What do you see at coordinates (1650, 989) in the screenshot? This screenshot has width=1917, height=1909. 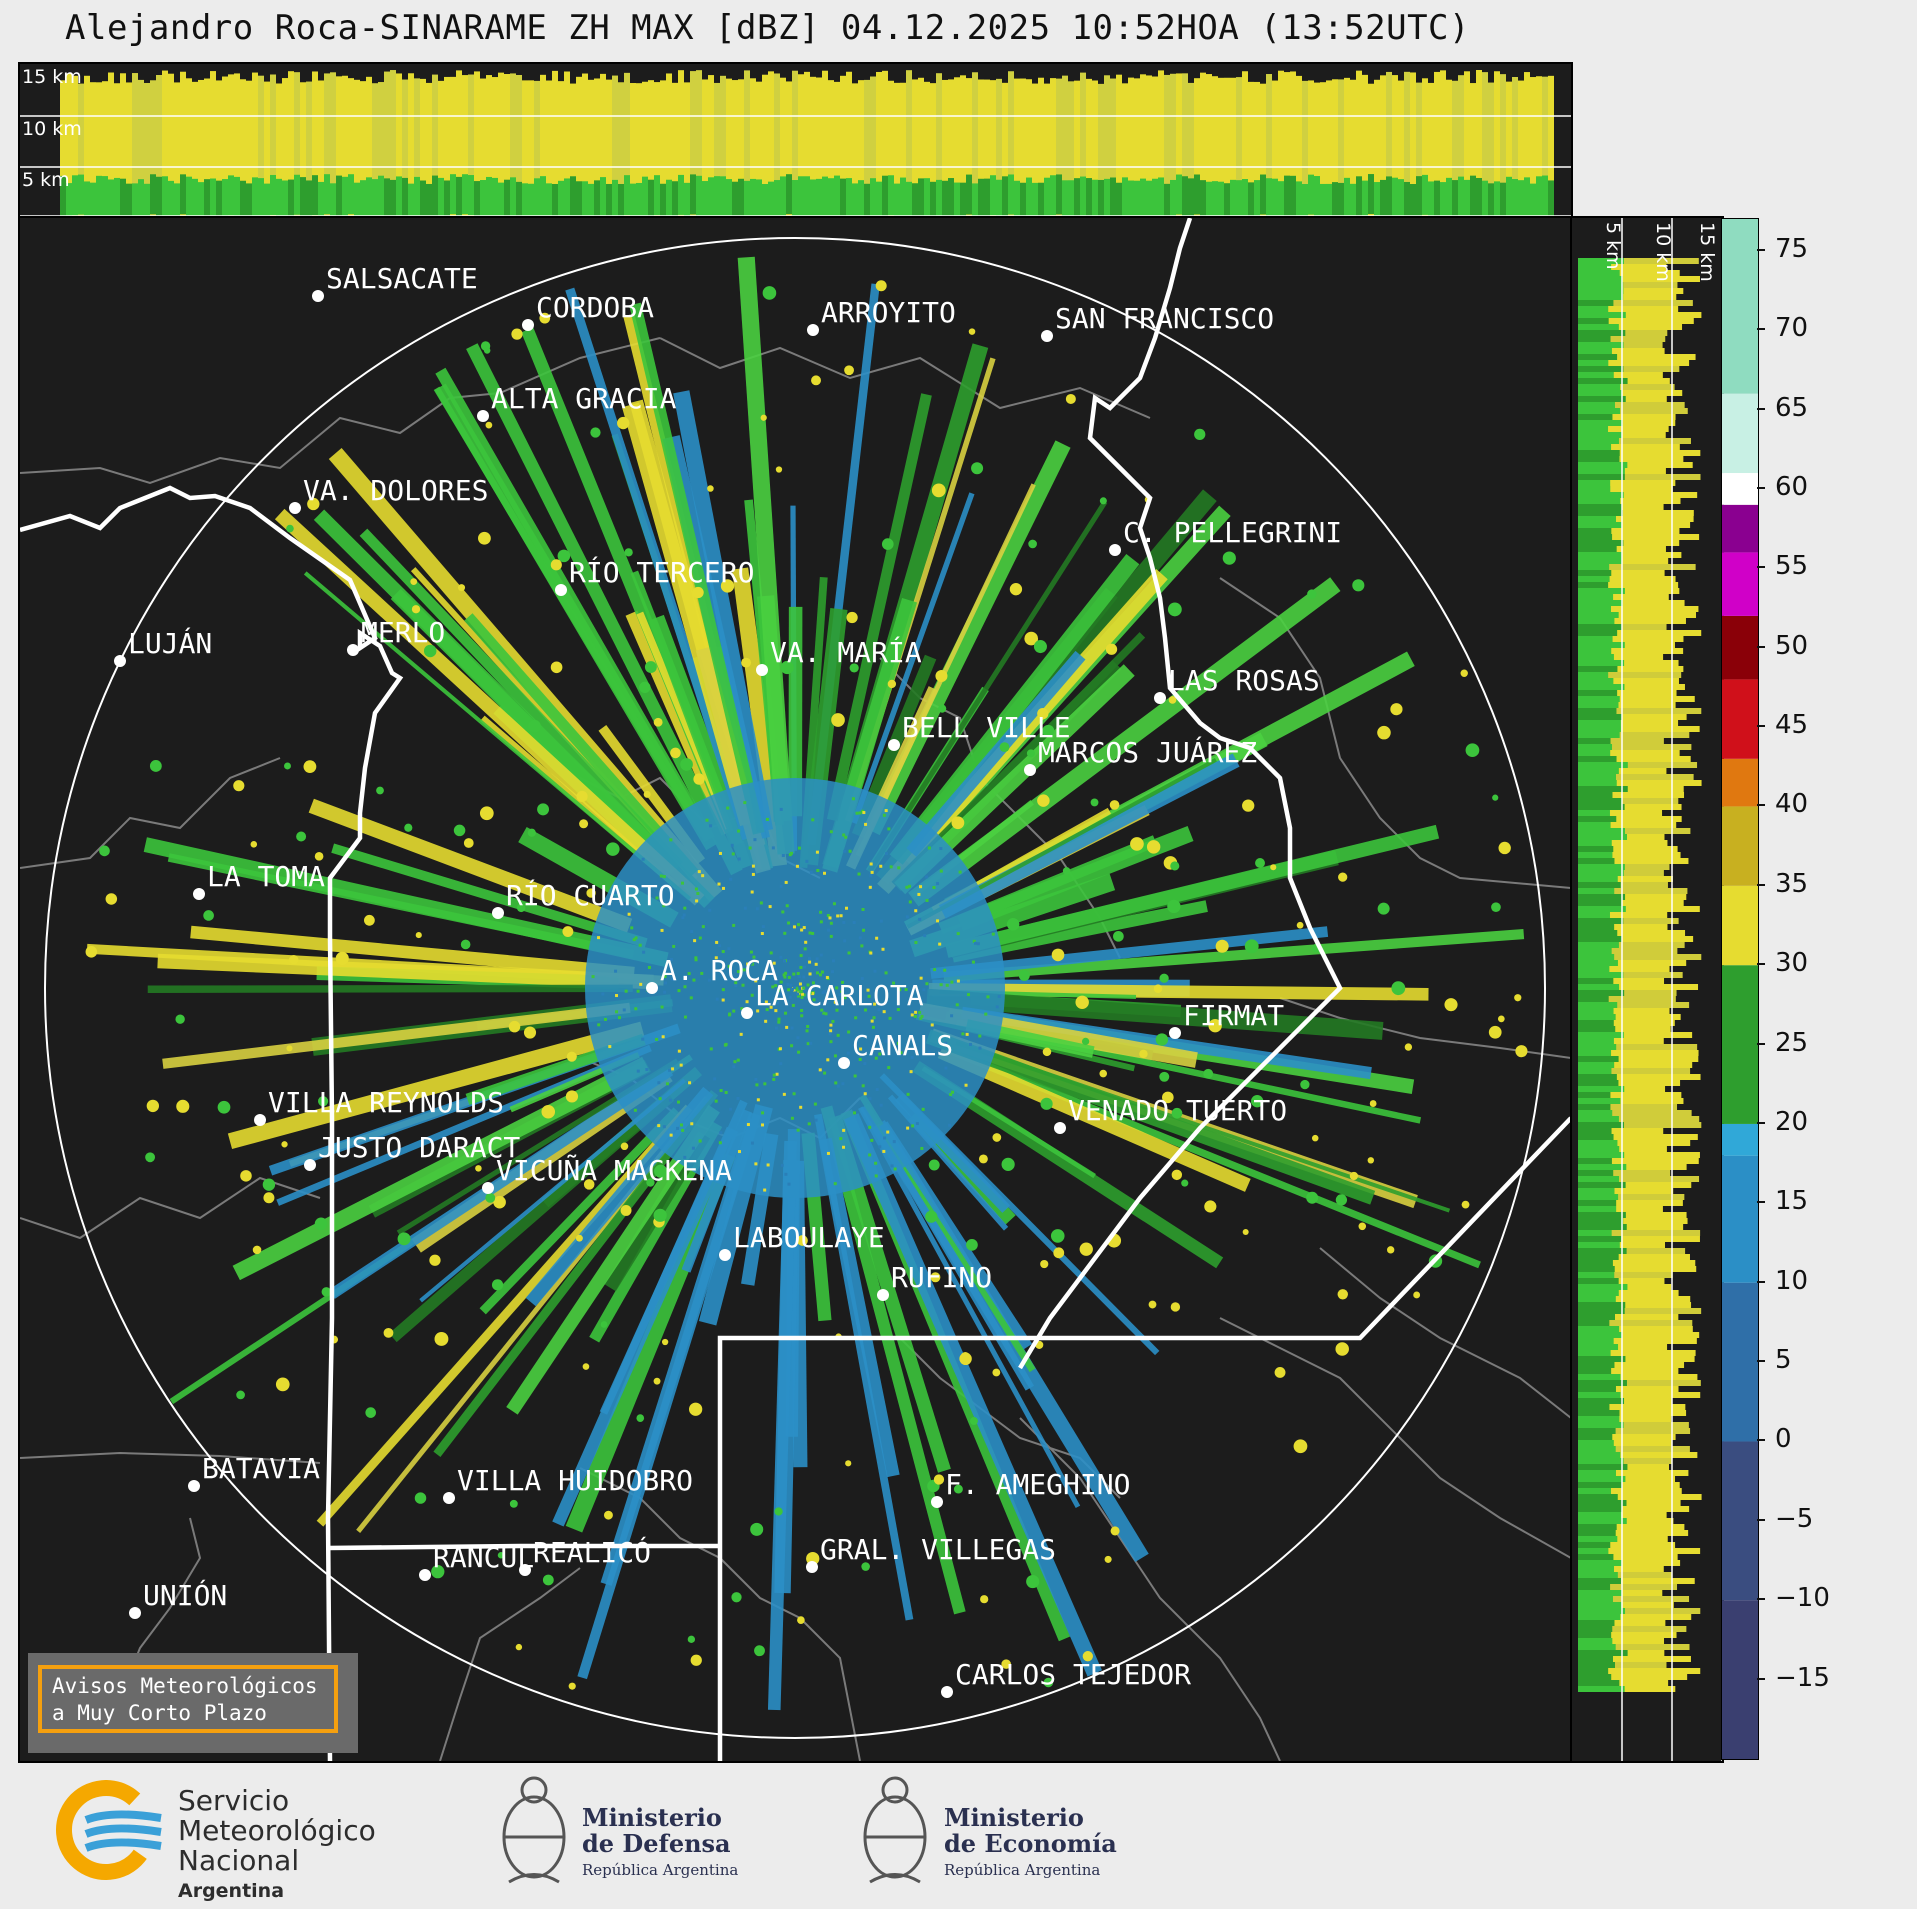 I see `side-cross-section-plot` at bounding box center [1650, 989].